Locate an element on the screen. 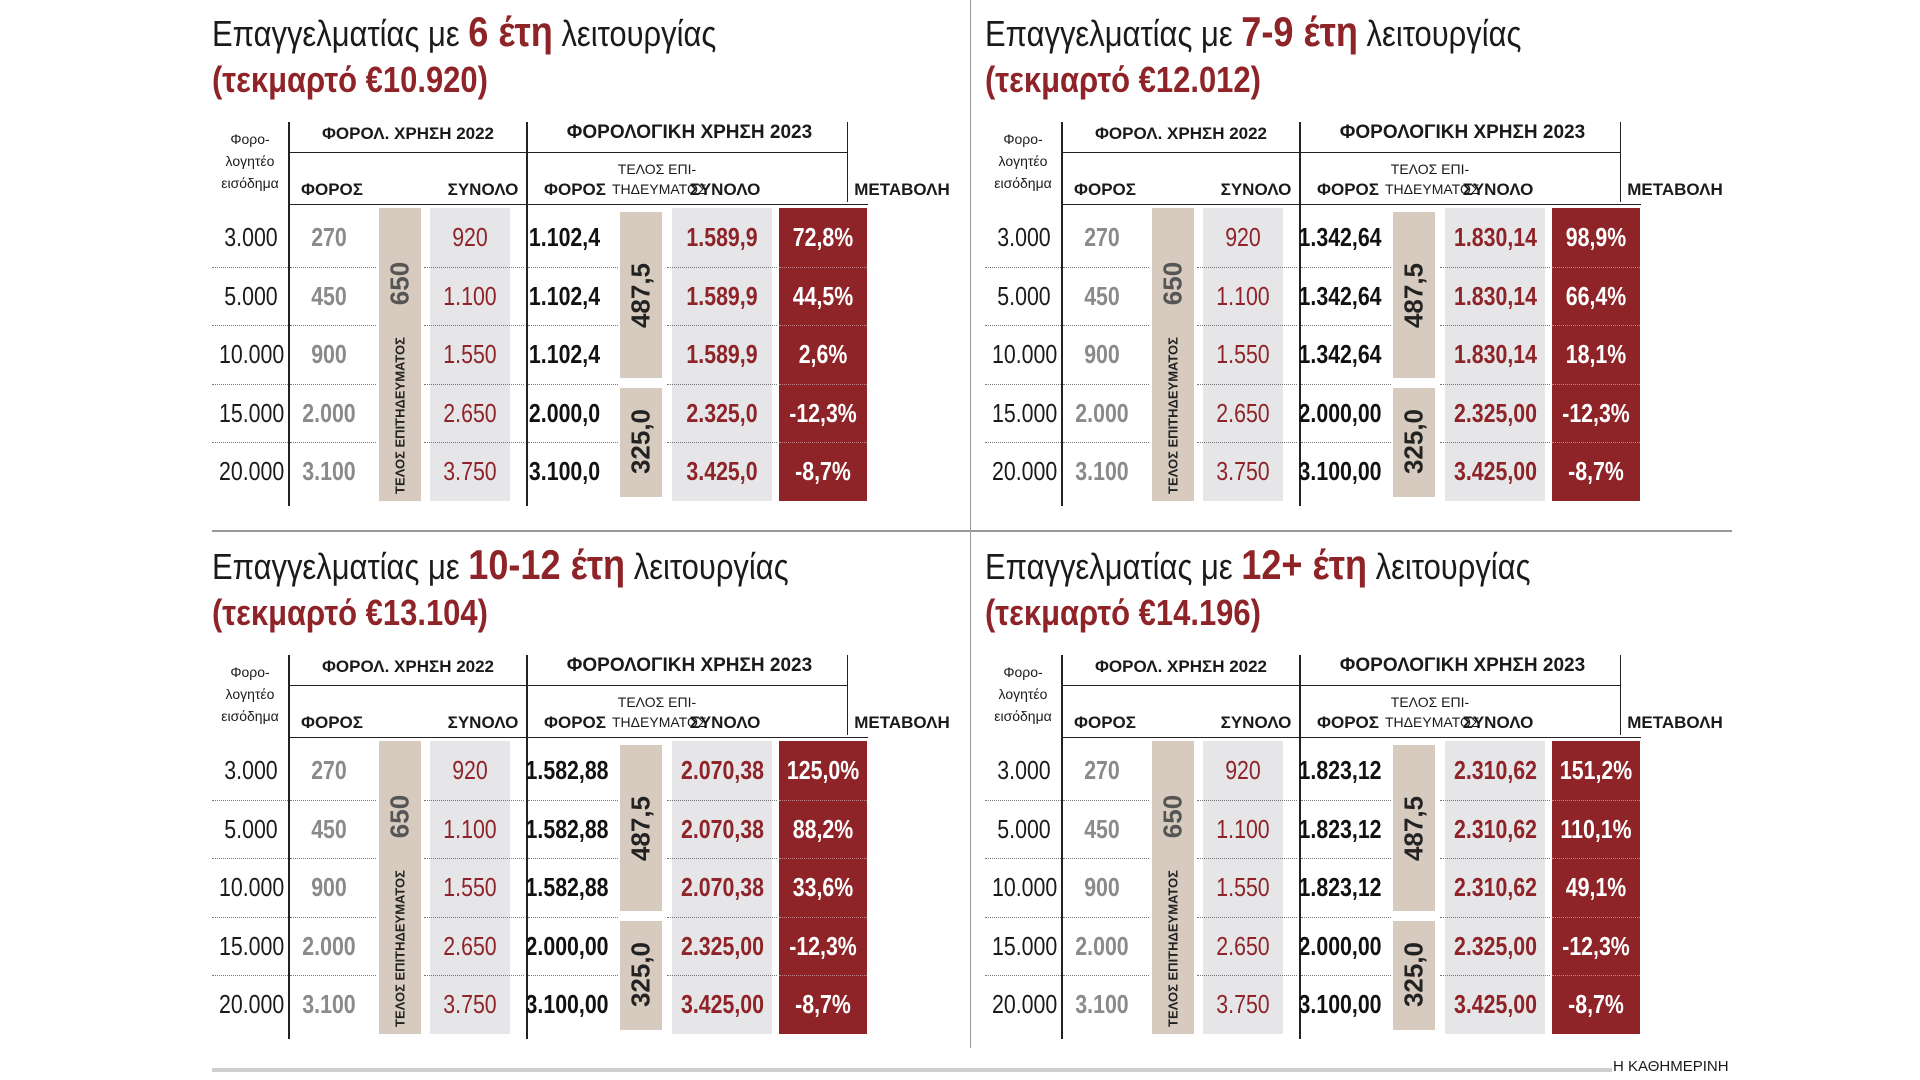 The image size is (1920, 1080). income-cell: 15.000 is located at coordinates (1025, 412).